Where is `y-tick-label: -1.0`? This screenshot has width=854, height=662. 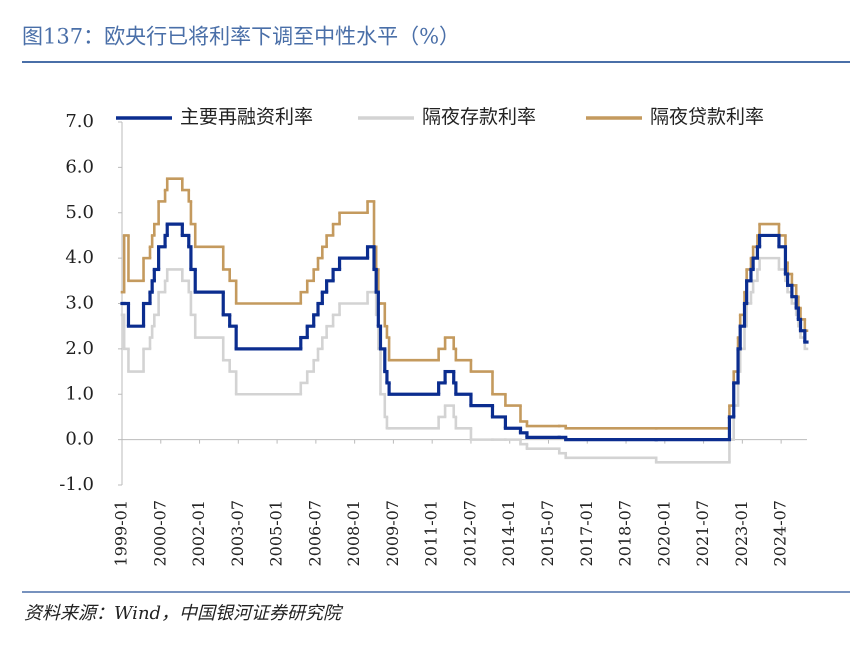
y-tick-label: -1.0 is located at coordinates (76, 484).